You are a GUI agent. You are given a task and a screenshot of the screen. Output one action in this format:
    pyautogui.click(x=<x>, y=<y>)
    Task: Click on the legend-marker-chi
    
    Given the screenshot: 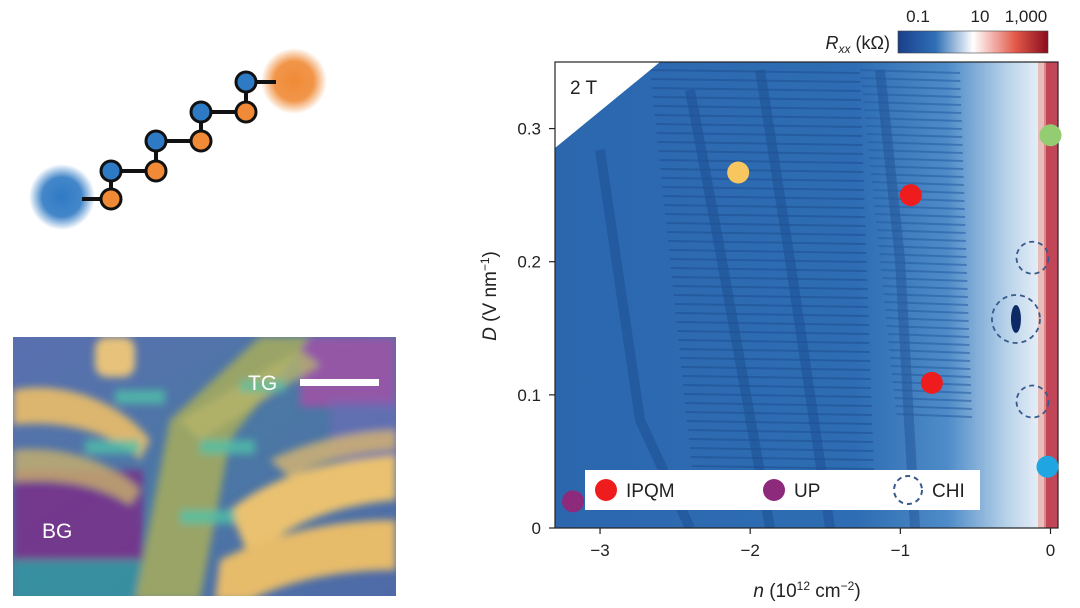 What is the action you would take?
    pyautogui.click(x=908, y=490)
    